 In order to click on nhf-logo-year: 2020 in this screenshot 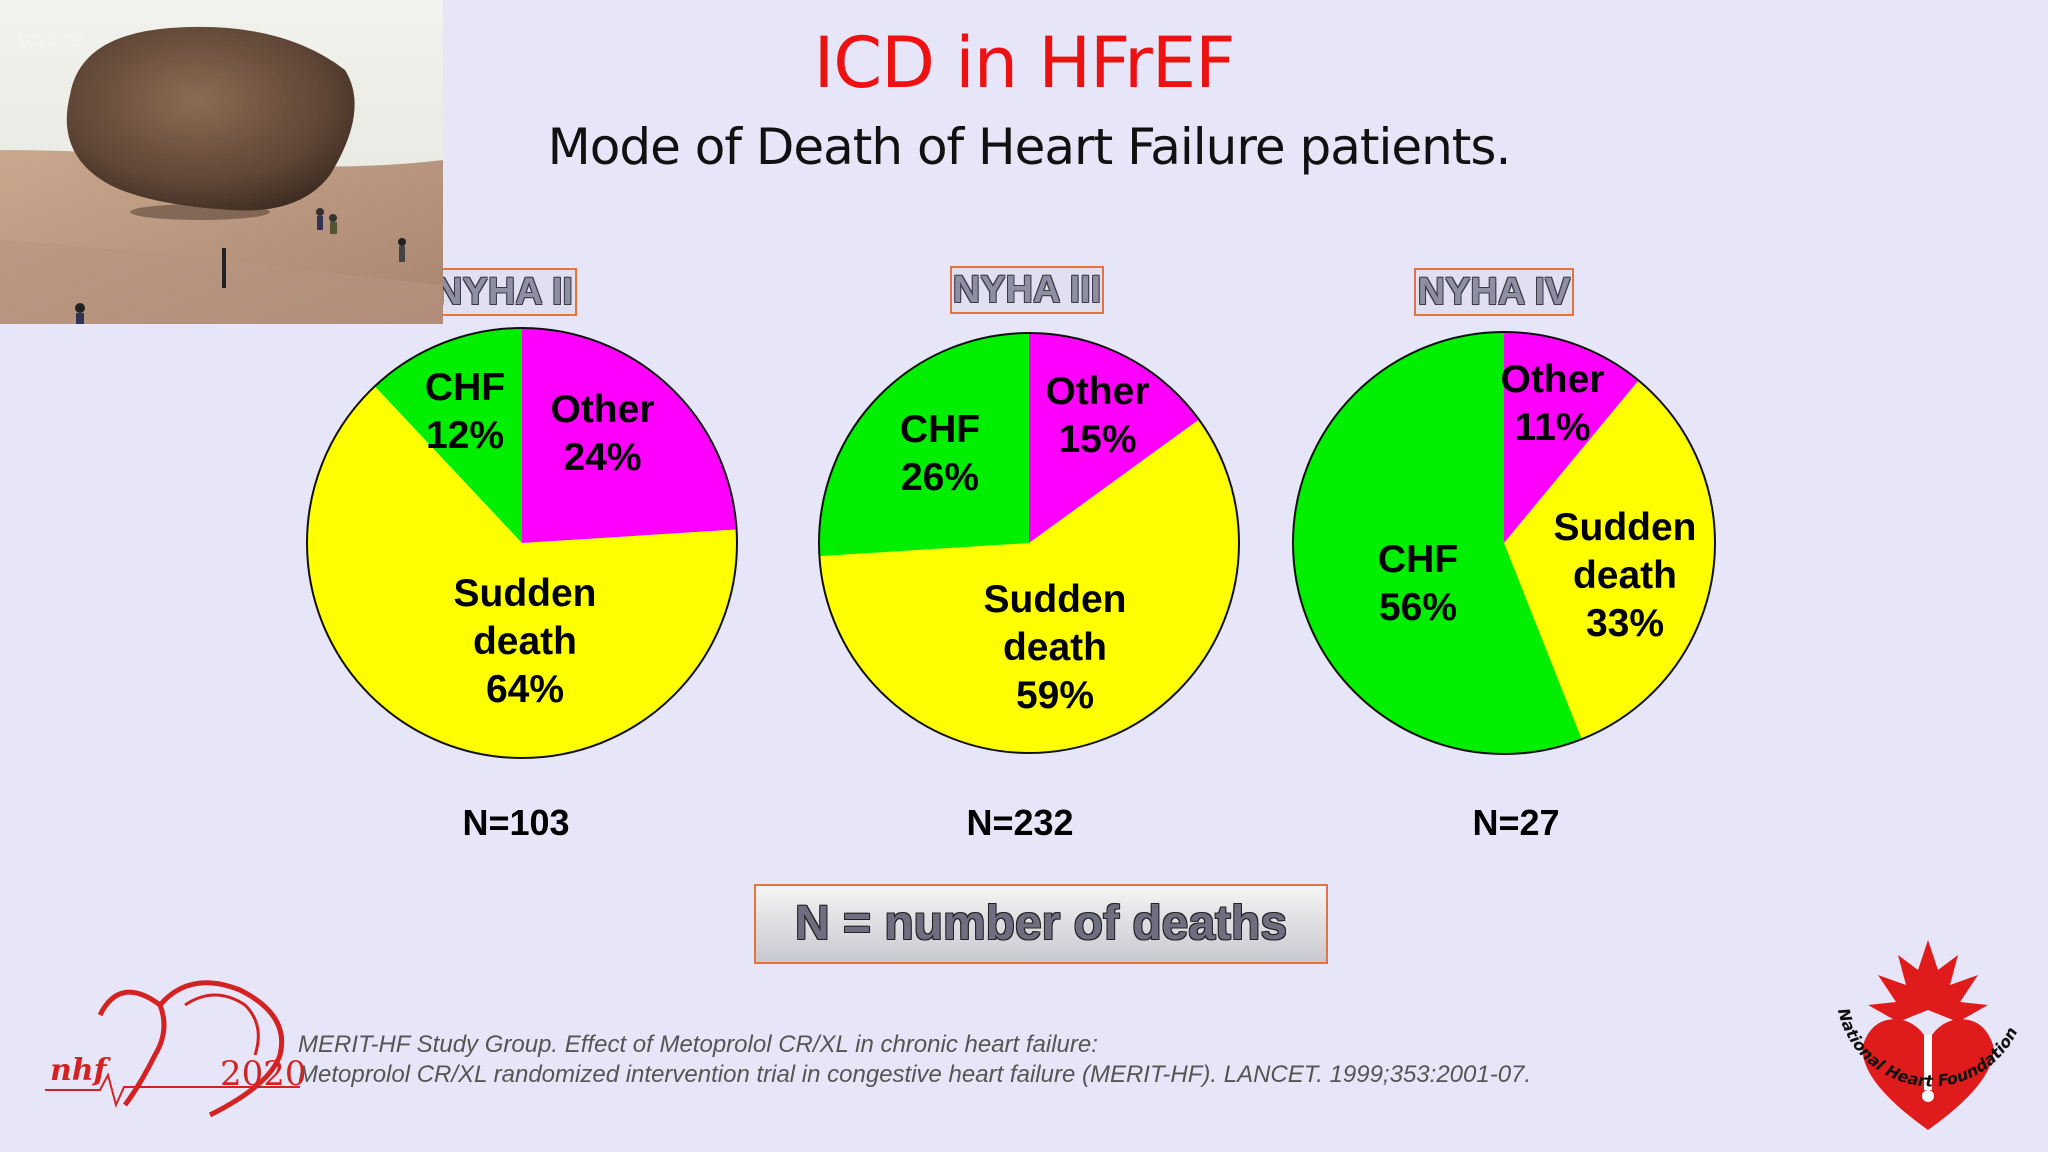, I will do `click(263, 1074)`.